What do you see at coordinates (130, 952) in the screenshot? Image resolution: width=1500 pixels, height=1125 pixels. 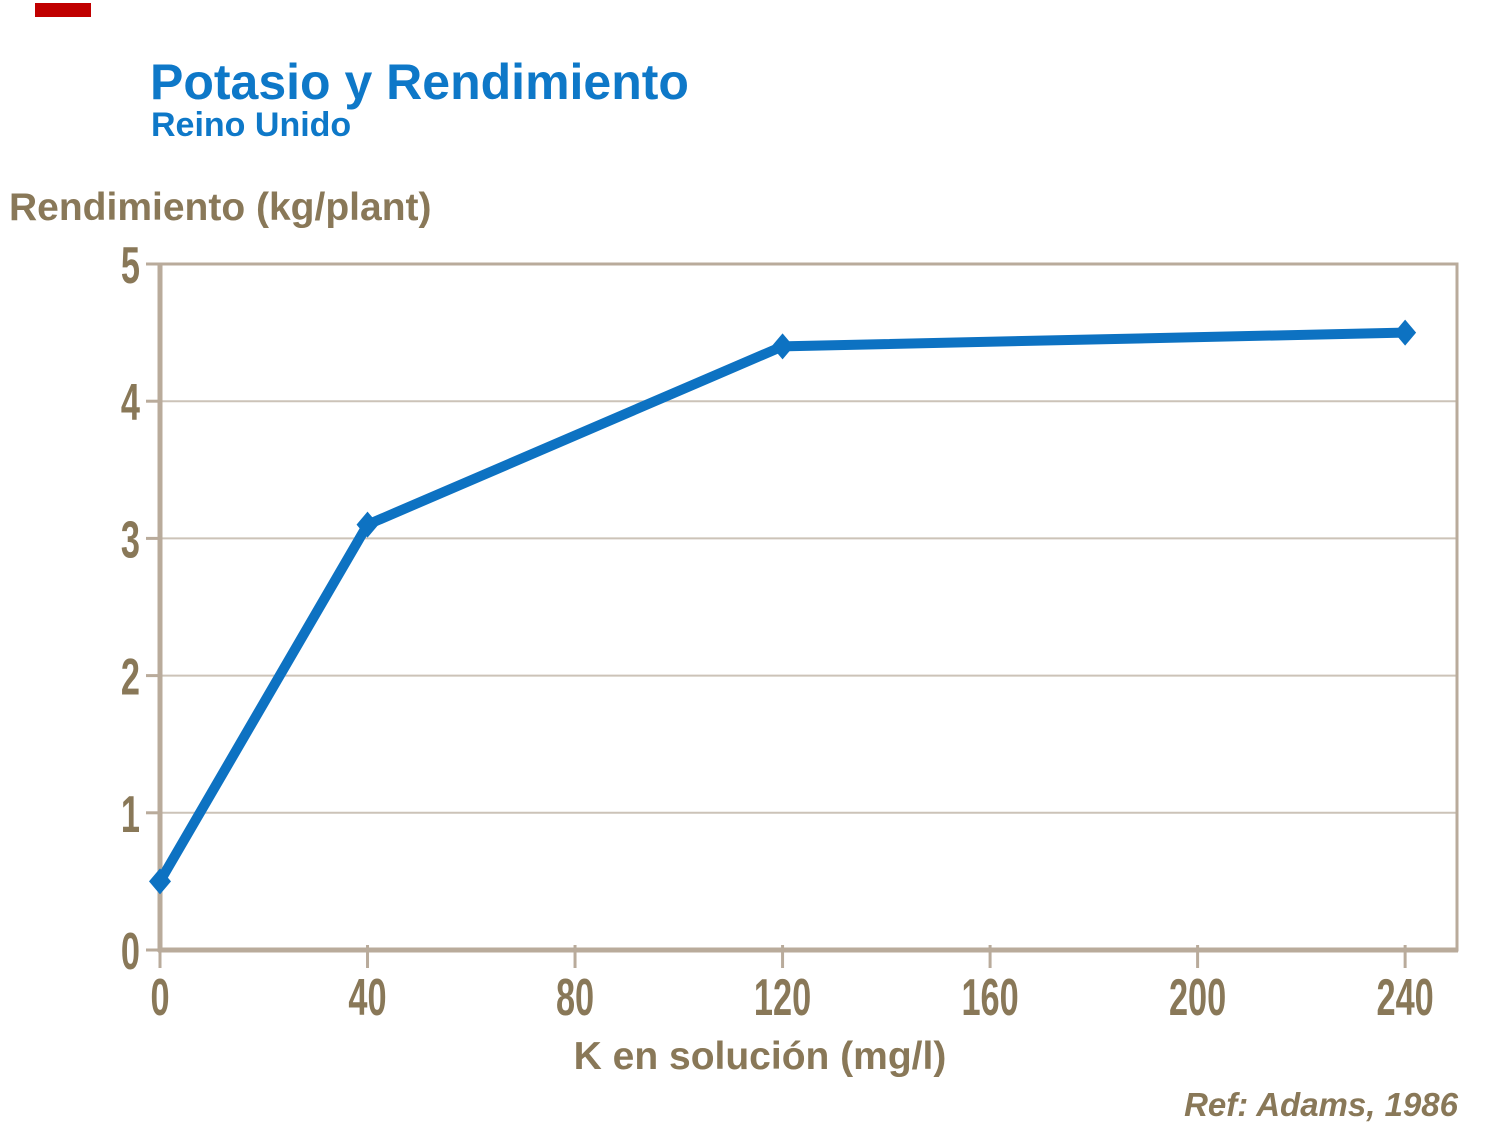 I see `y-tick-label: 0` at bounding box center [130, 952].